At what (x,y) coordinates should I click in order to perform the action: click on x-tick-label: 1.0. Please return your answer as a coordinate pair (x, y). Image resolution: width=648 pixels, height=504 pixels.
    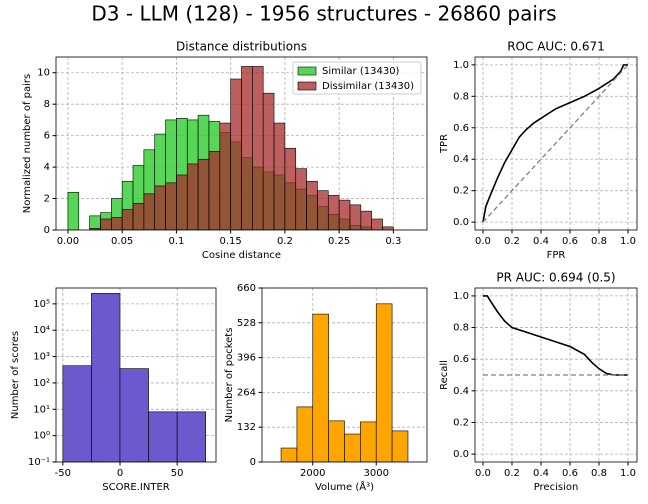
    Looking at the image, I should click on (628, 241).